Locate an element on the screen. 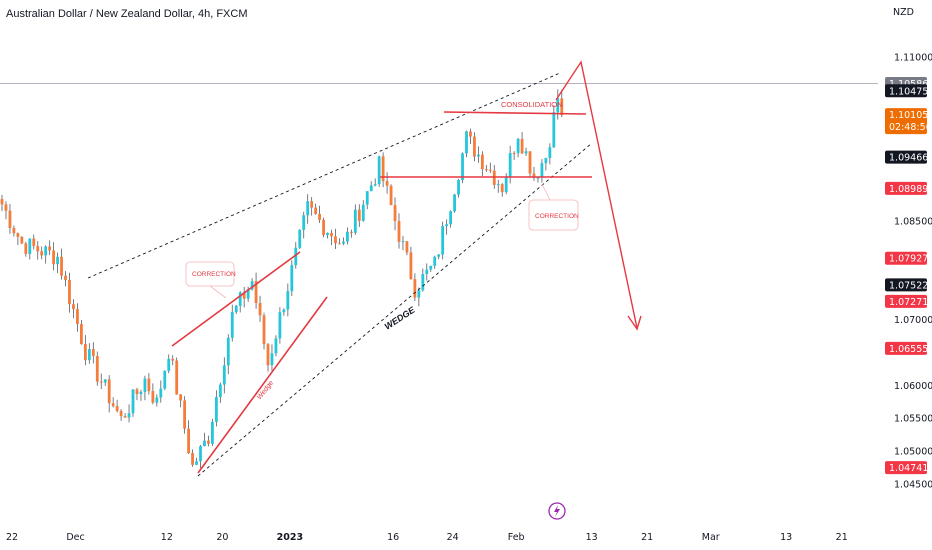 The width and height of the screenshot is (932, 550). consolidation-top-line is located at coordinates (515, 113).